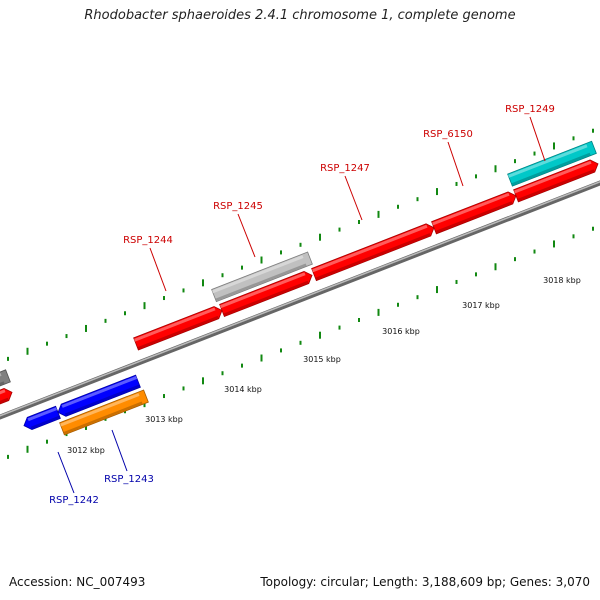 The height and width of the screenshot is (600, 600). Describe the element at coordinates (481, 305) in the screenshot. I see `scale-label: 3017 kbp` at that location.